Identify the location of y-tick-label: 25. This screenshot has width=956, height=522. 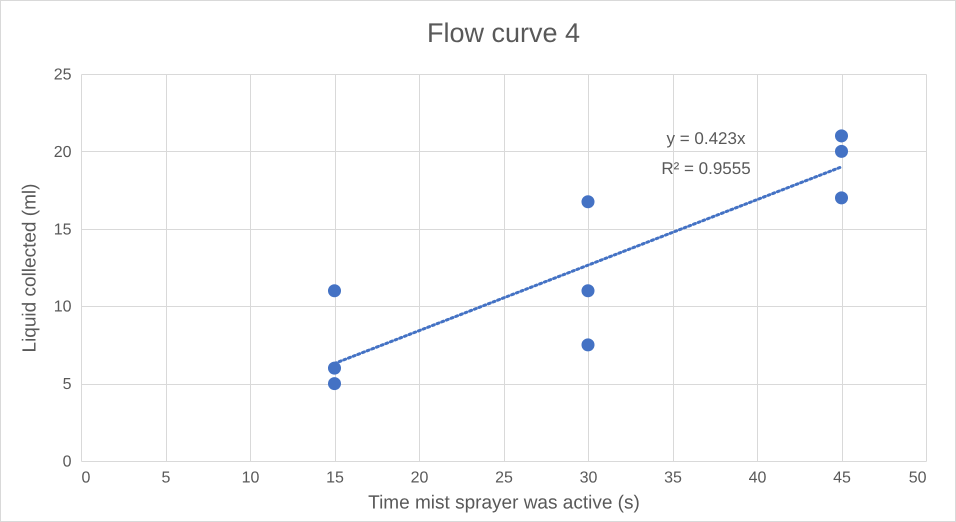
(63, 75).